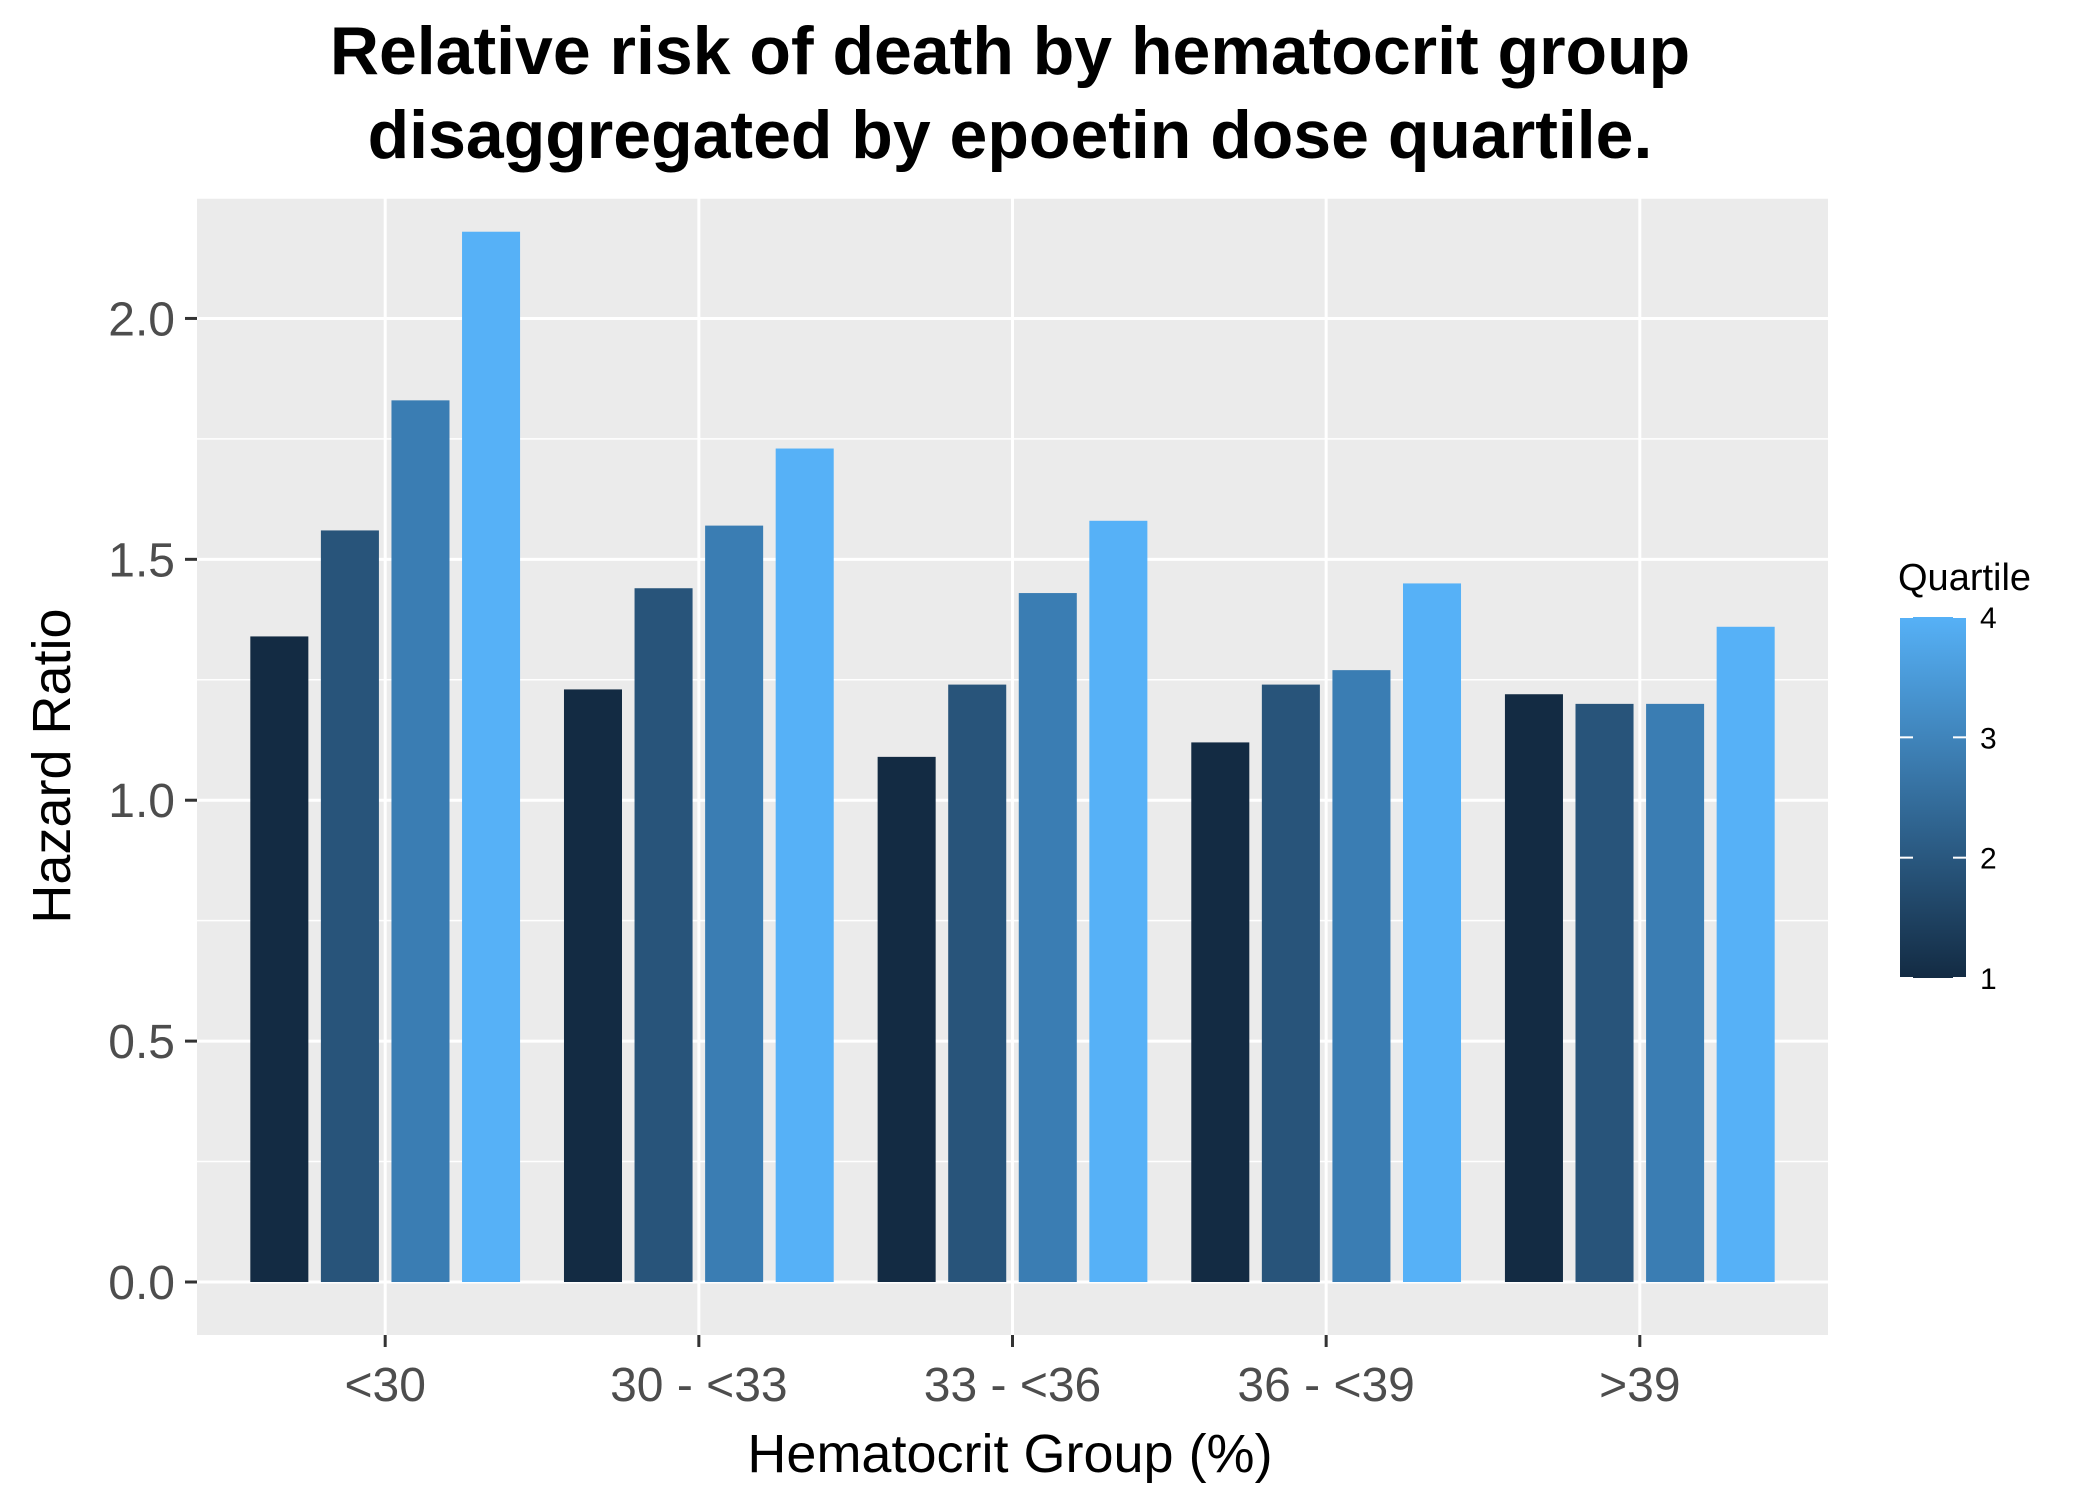  Describe the element at coordinates (1988, 979) in the screenshot. I see `legend-label-1: 1` at that location.